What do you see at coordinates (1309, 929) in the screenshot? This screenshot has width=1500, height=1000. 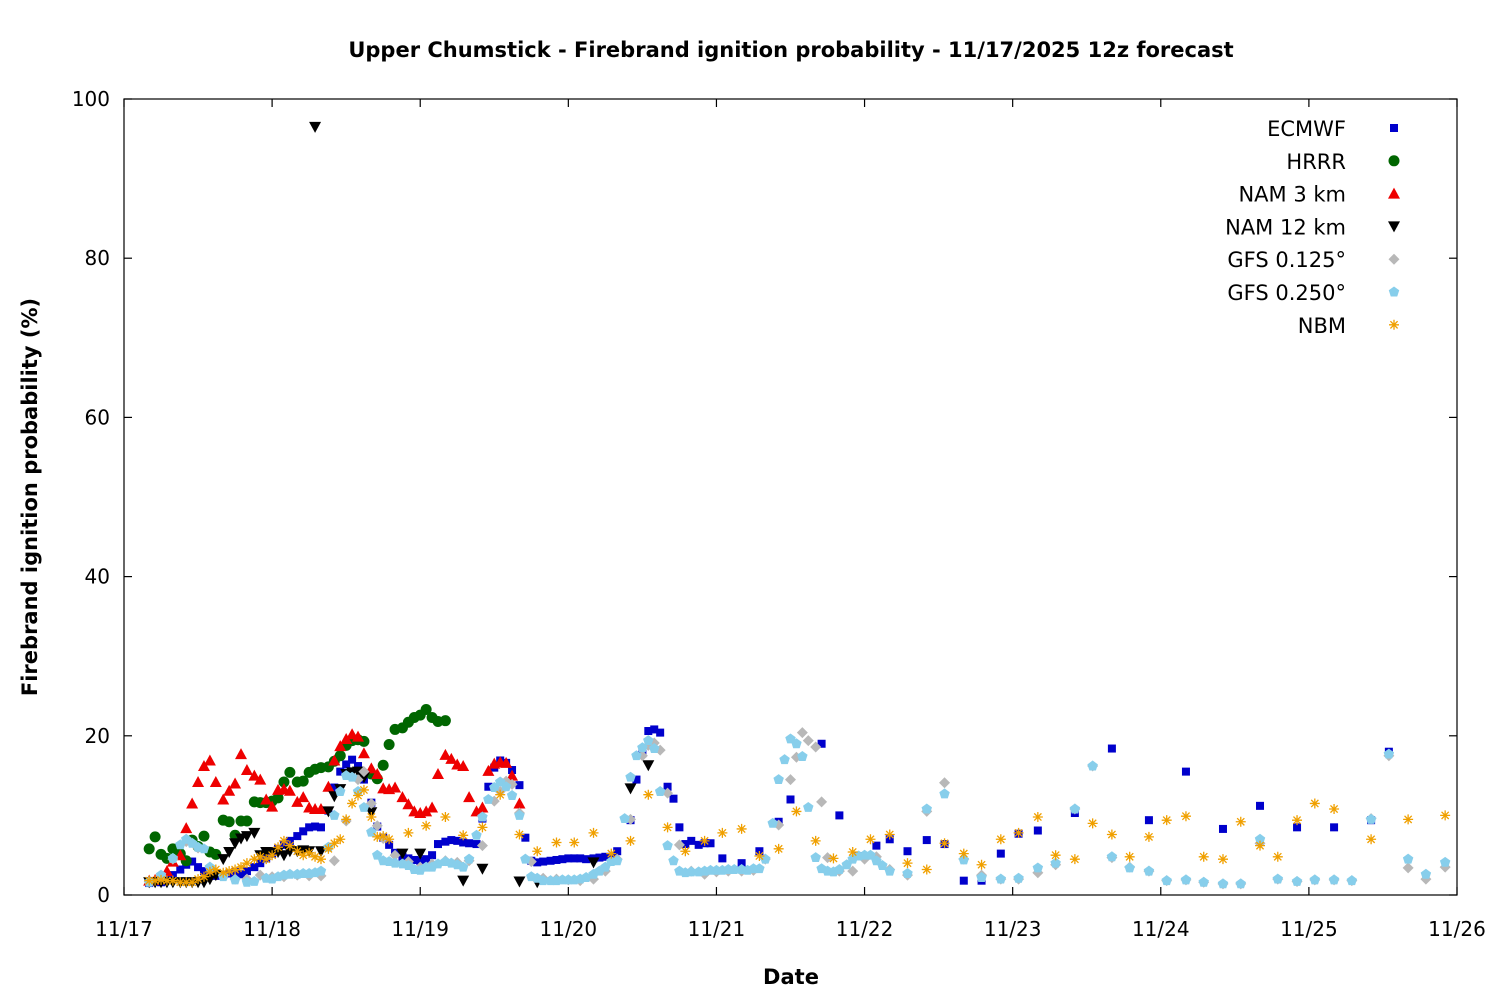 I see `x-tick-label: 11/25` at bounding box center [1309, 929].